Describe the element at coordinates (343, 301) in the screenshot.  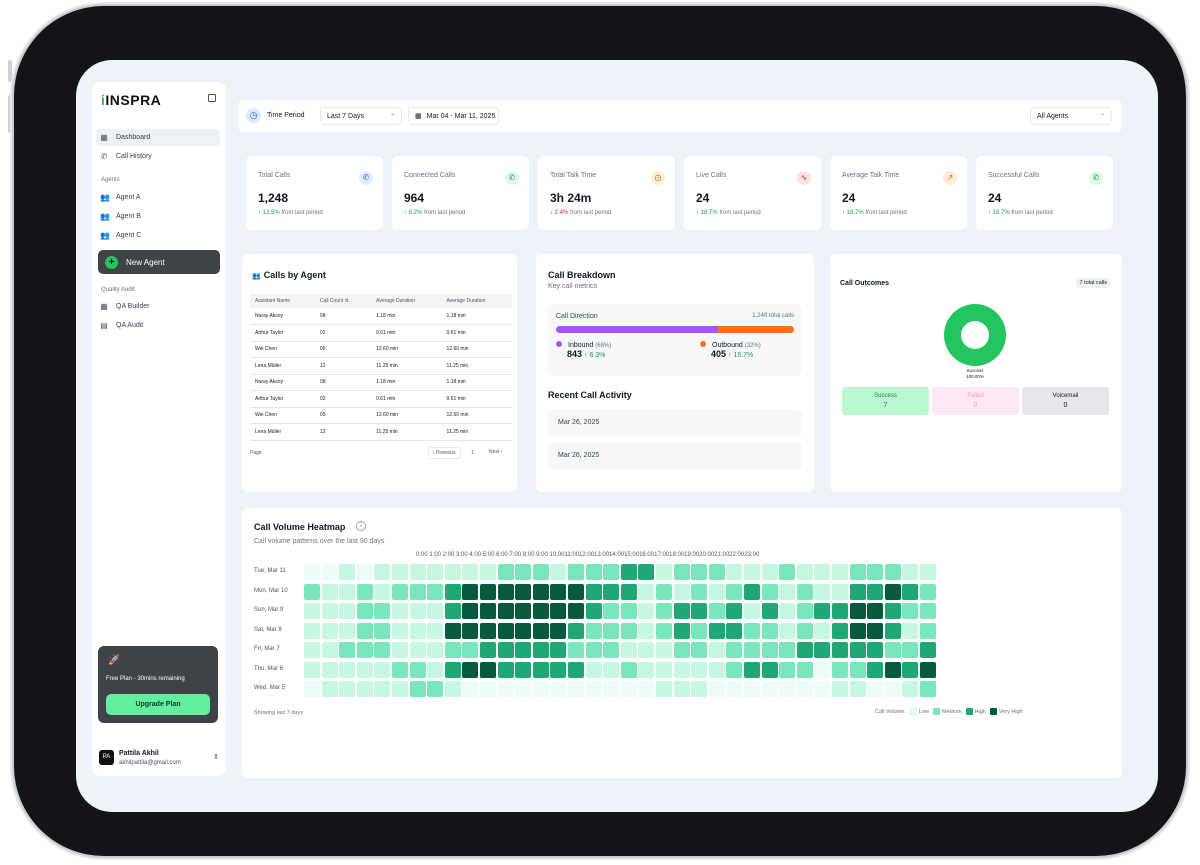
I see `column-header: Call Count ⇅` at that location.